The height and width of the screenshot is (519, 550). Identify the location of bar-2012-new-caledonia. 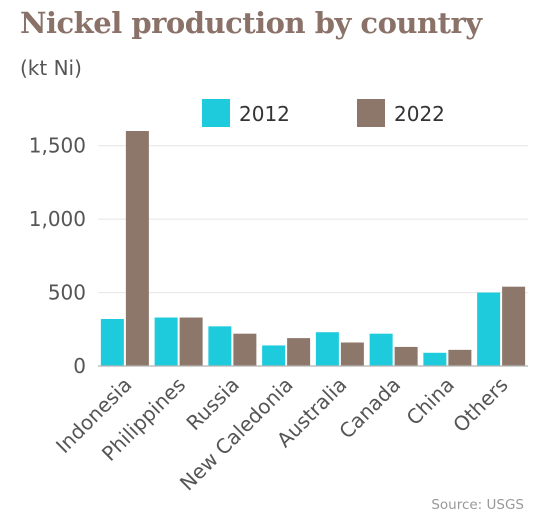
(274, 355).